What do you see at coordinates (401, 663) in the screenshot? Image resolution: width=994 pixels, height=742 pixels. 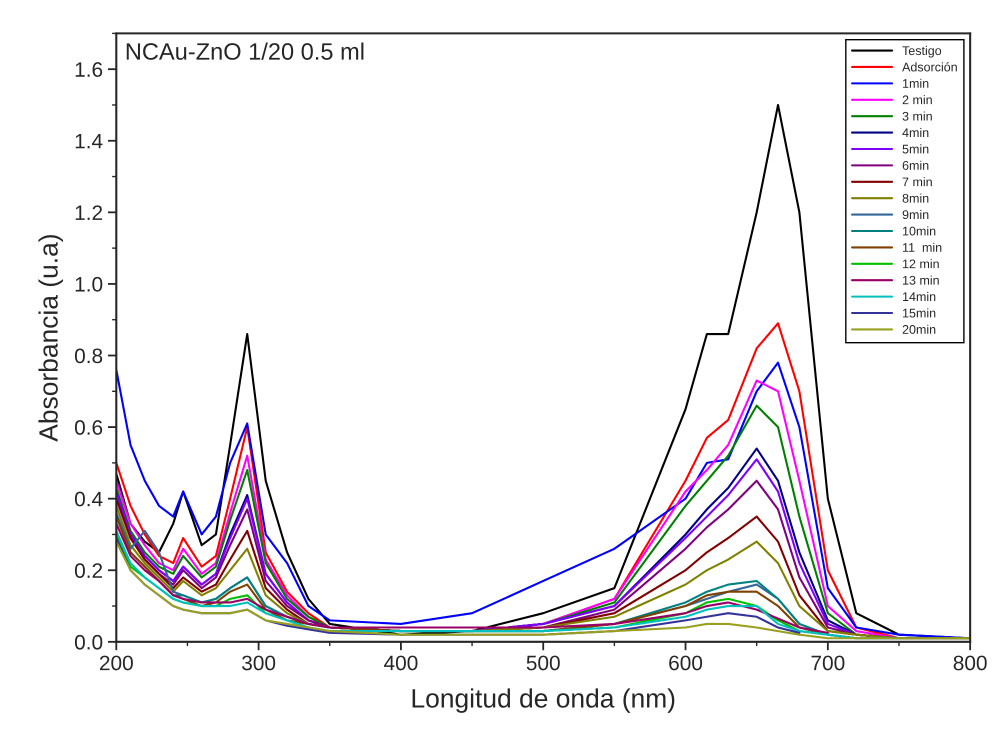 I see `x-tick-label: 400` at bounding box center [401, 663].